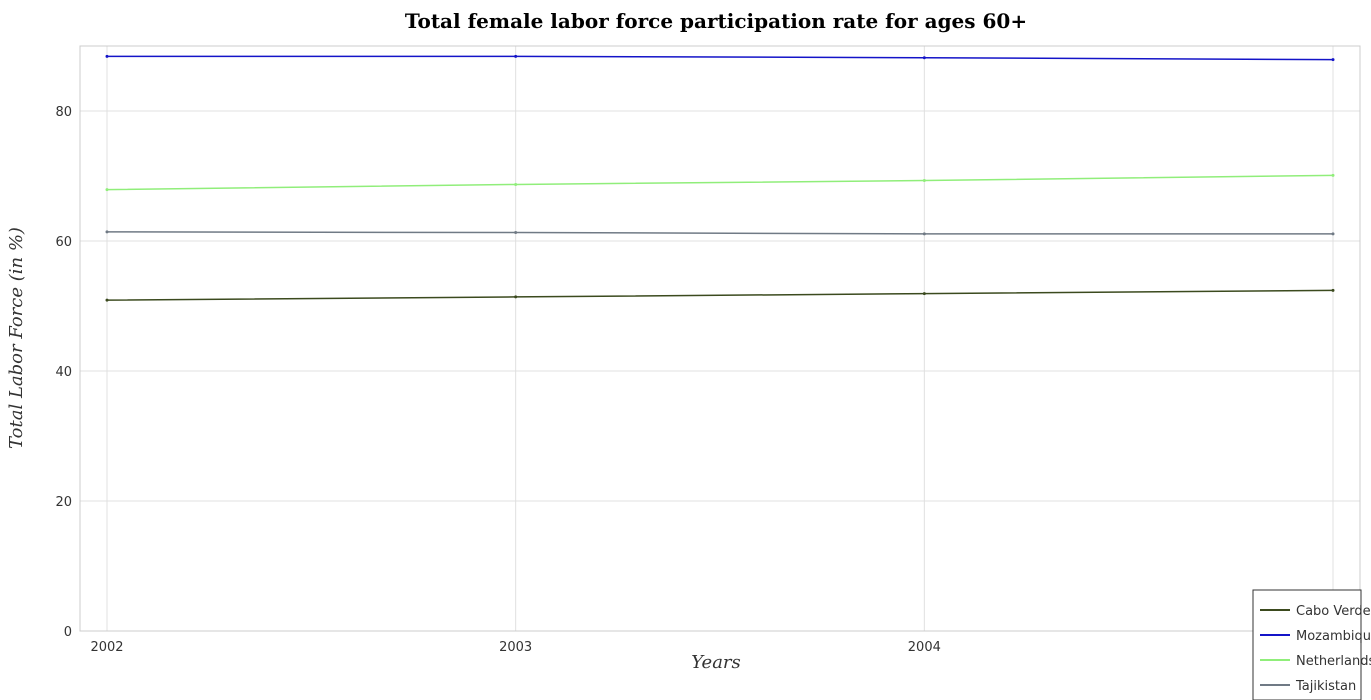 Image resolution: width=1371 pixels, height=700 pixels. Describe the element at coordinates (1325, 686) in the screenshot. I see `legend-label: Tajikistan` at that location.